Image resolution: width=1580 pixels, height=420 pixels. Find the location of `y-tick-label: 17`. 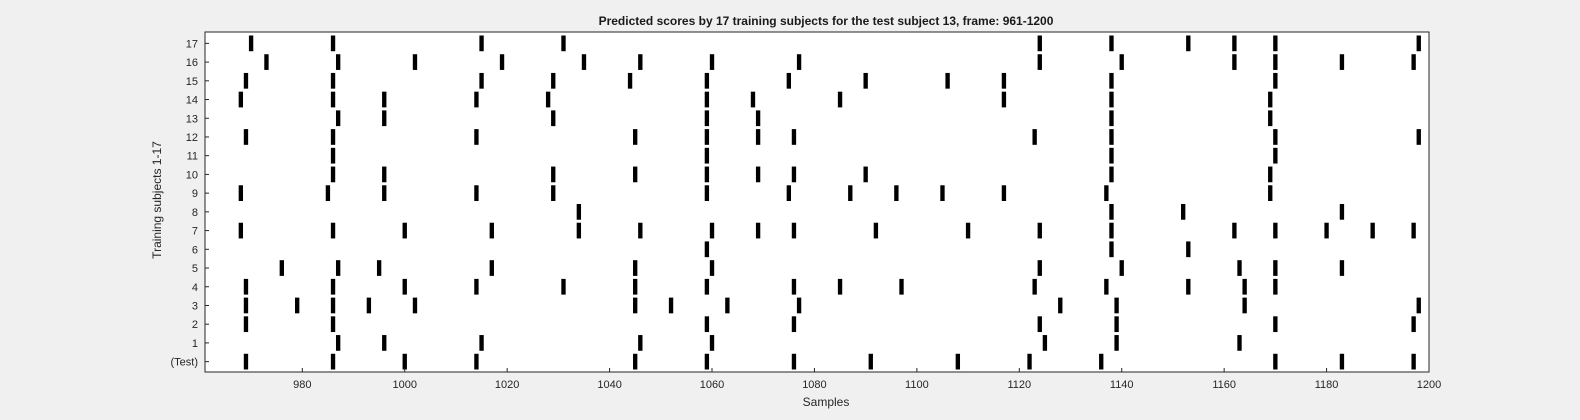

y-tick-label: 17 is located at coordinates (192, 44).